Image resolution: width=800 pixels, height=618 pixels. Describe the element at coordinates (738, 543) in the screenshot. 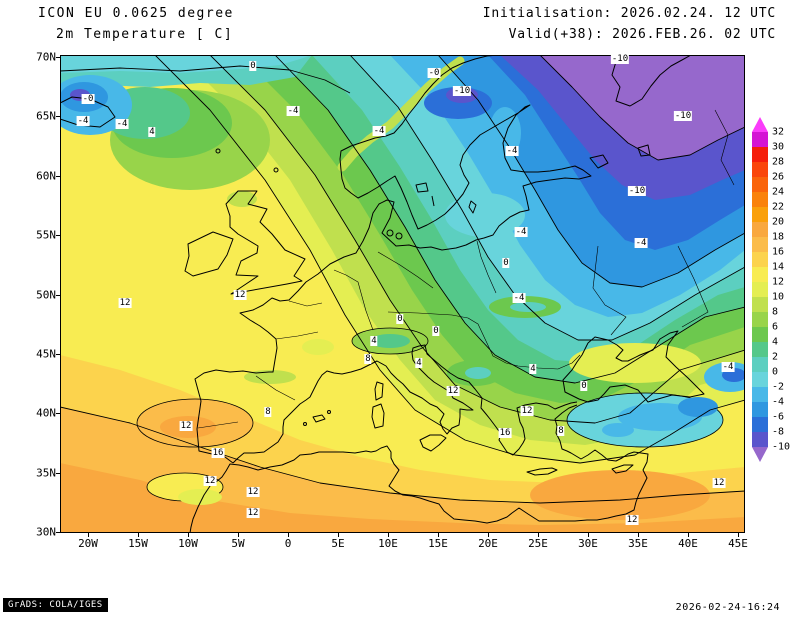

I see `x-tick-label: 45E` at that location.